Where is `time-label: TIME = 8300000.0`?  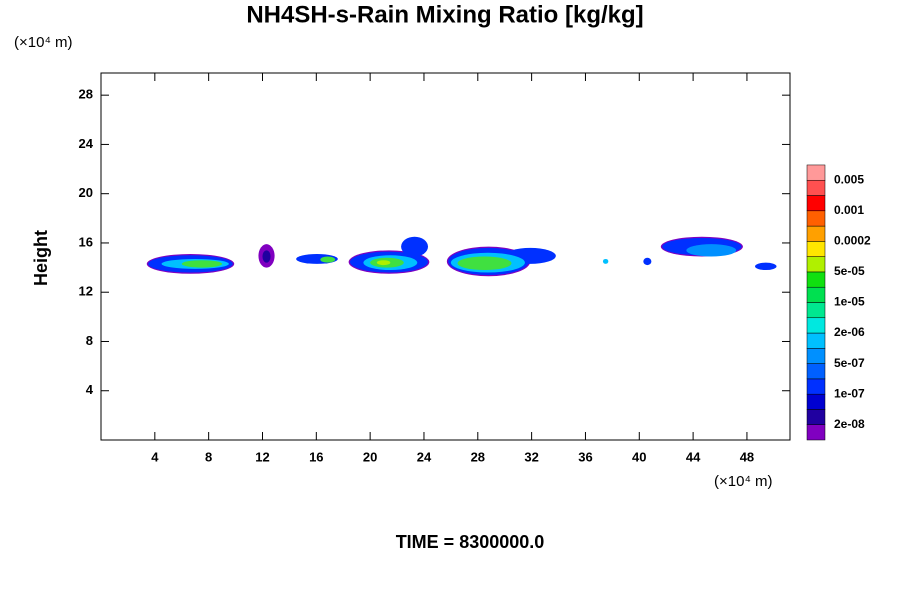
time-label: TIME = 8300000.0 is located at coordinates (470, 542).